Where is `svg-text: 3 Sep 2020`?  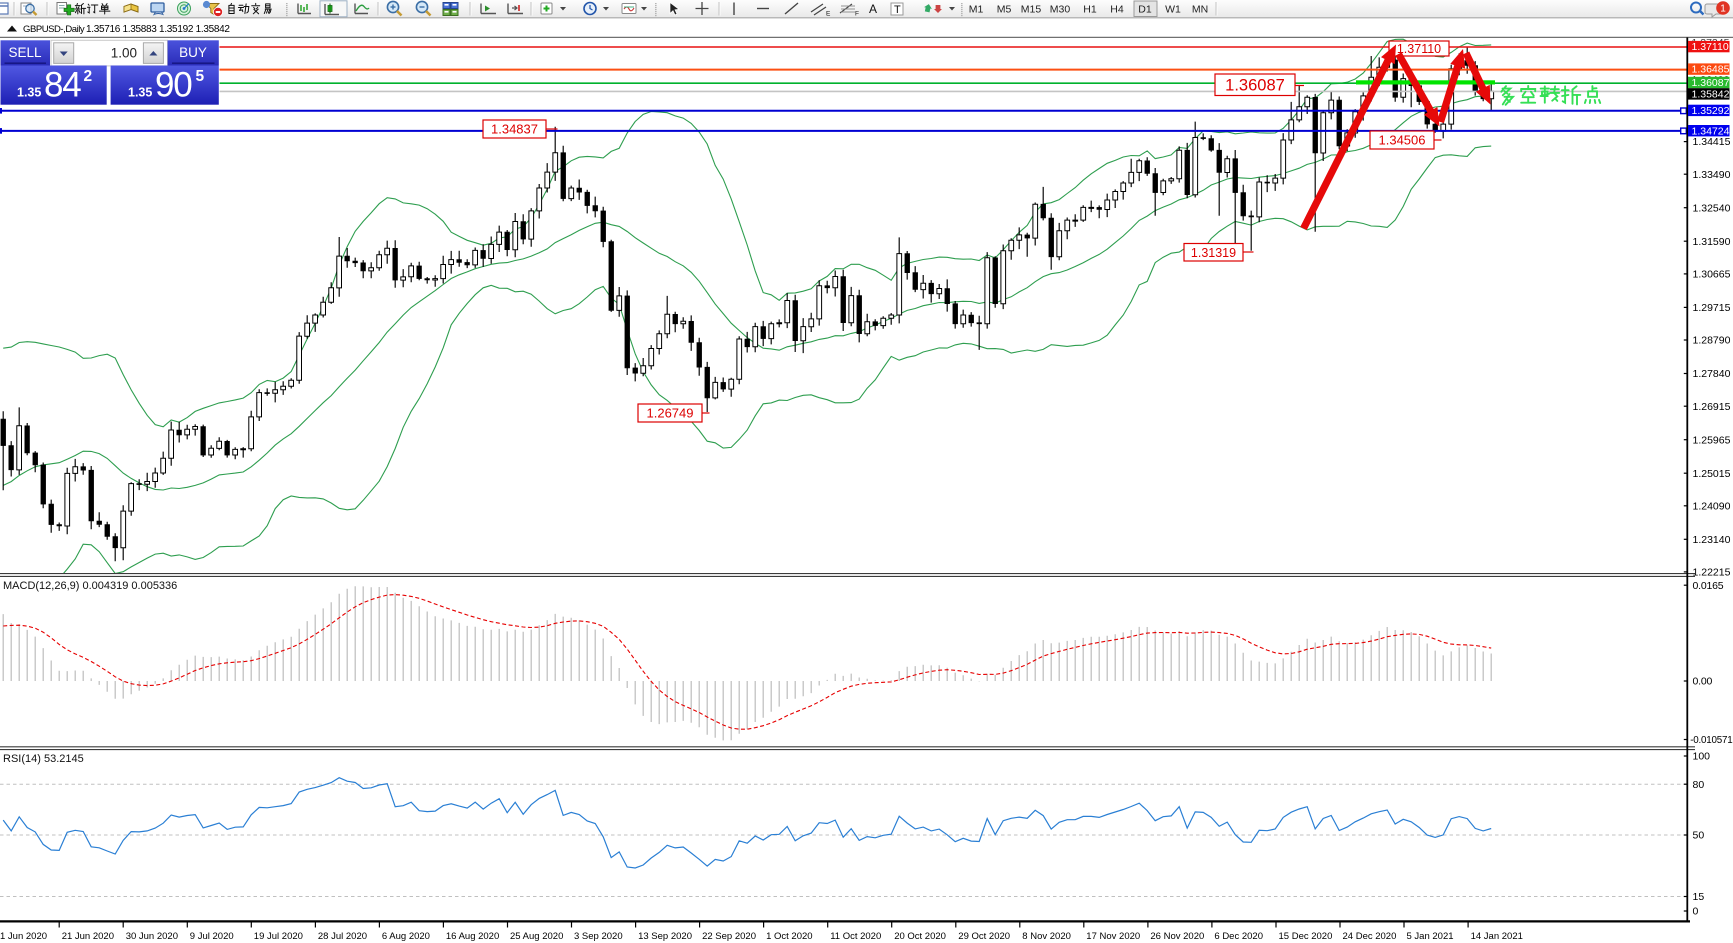 svg-text: 3 Sep 2020 is located at coordinates (598, 936).